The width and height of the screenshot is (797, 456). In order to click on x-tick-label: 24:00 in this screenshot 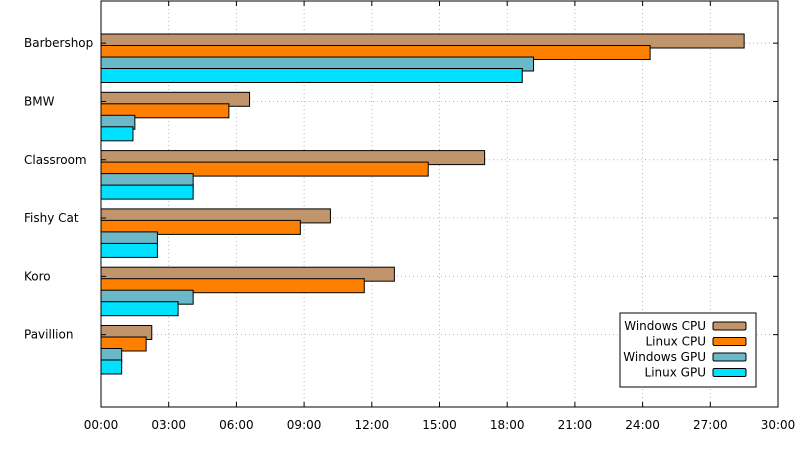, I will do `click(642, 425)`.